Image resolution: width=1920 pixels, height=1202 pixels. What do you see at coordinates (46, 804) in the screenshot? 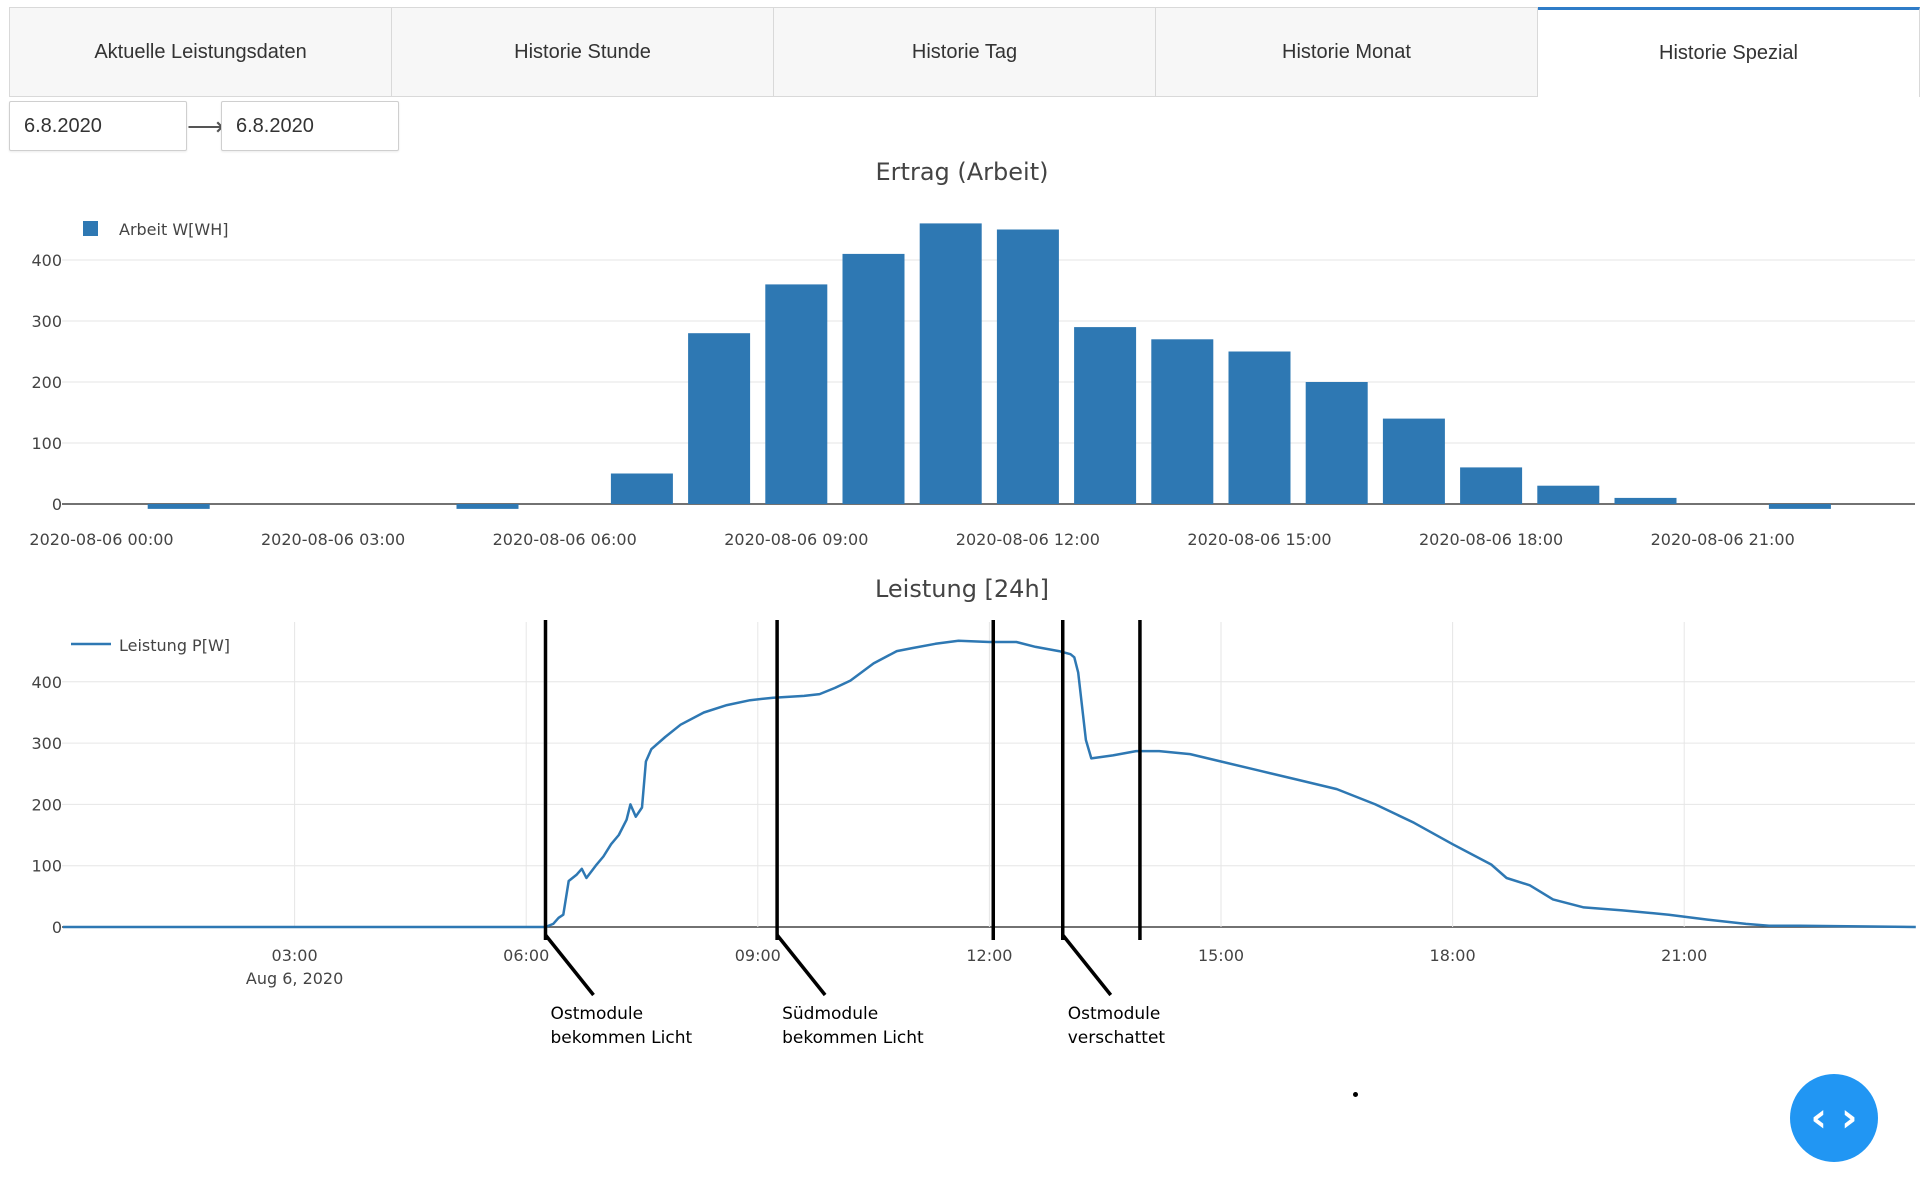
I see `line-y-tick-label: 200` at bounding box center [46, 804].